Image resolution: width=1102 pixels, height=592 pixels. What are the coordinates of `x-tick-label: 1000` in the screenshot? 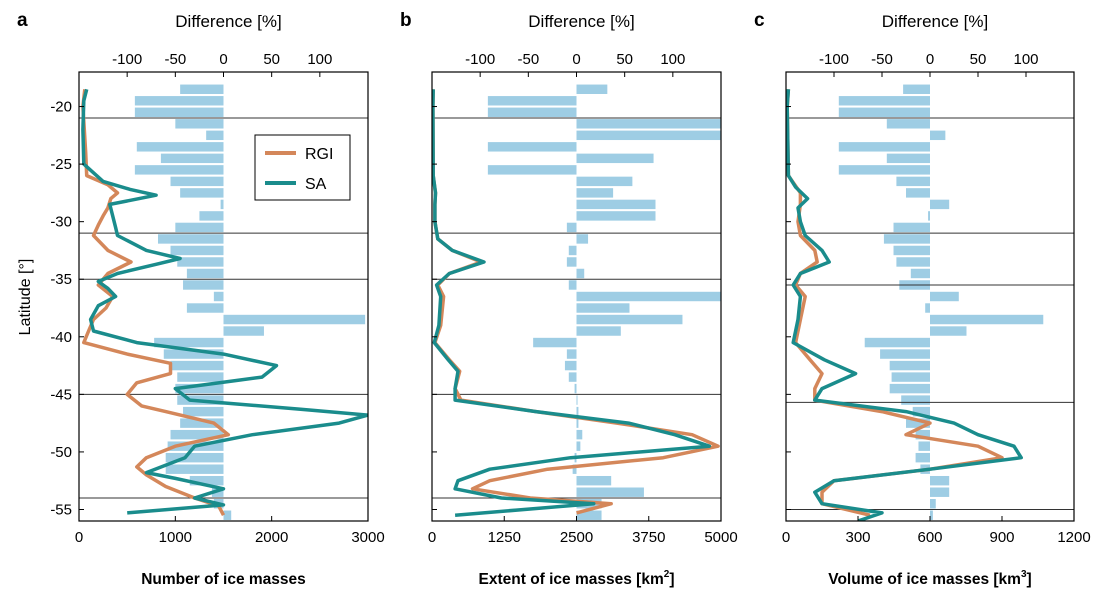 It's located at (175, 537).